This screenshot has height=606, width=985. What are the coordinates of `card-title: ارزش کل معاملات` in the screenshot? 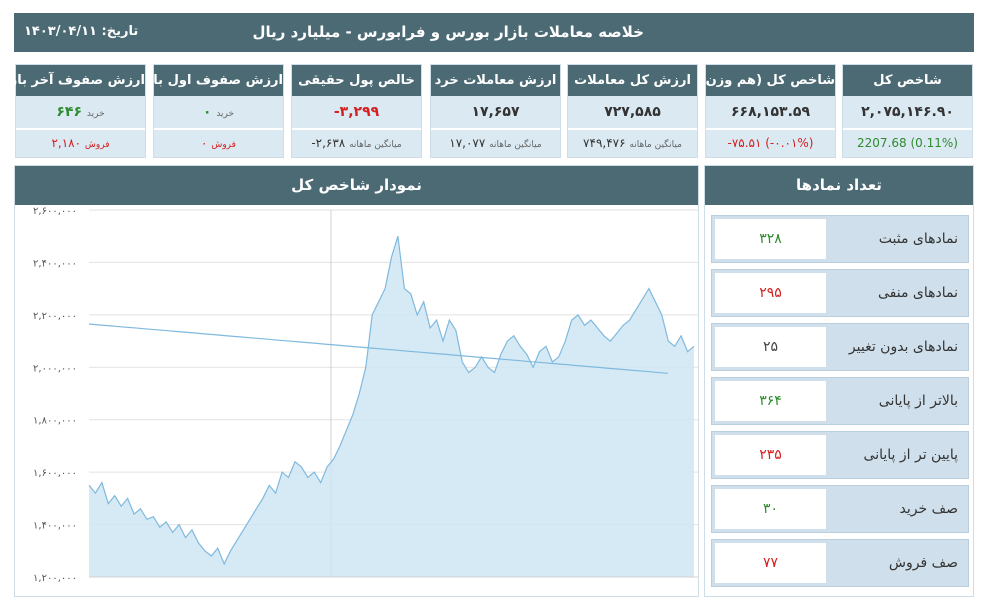 It's located at (632, 80).